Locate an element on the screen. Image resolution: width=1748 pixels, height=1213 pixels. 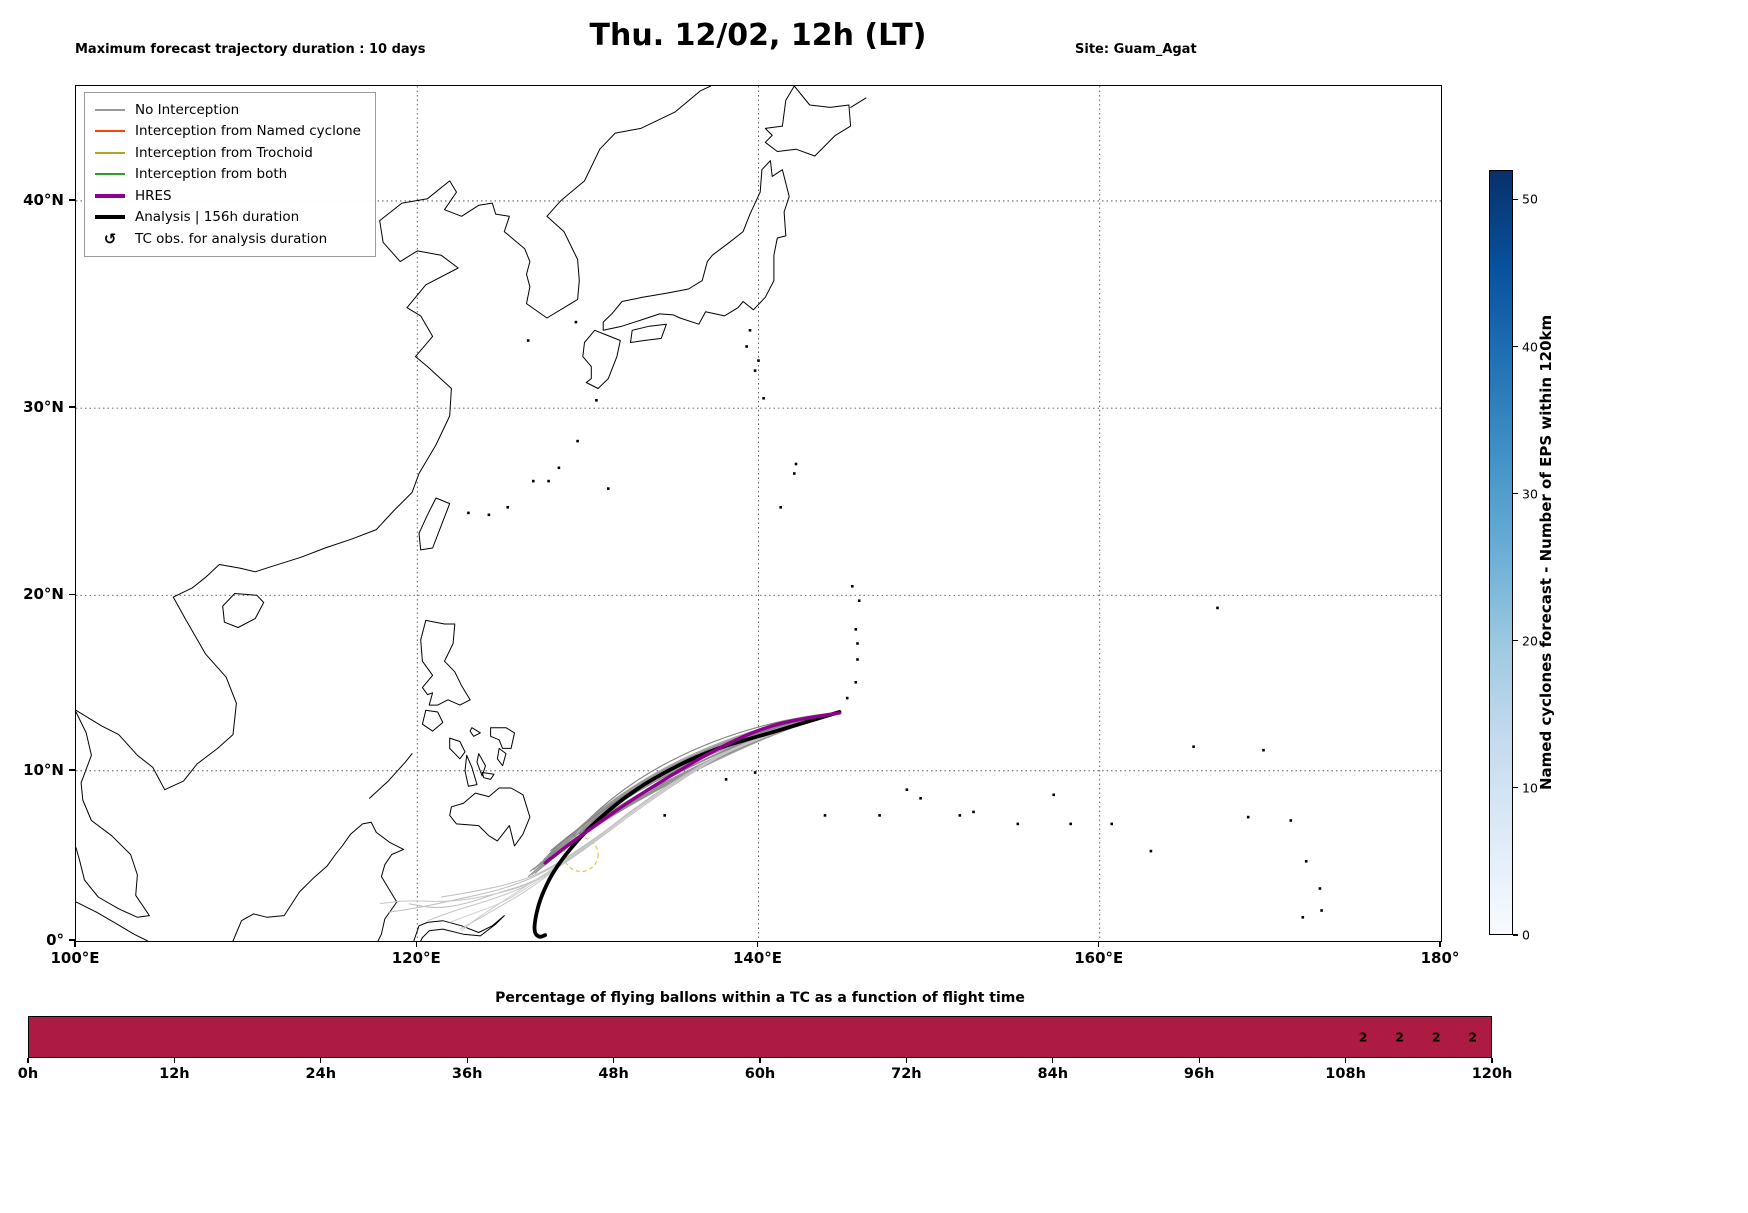
time-tick-label: 120h is located at coordinates (1492, 1074).